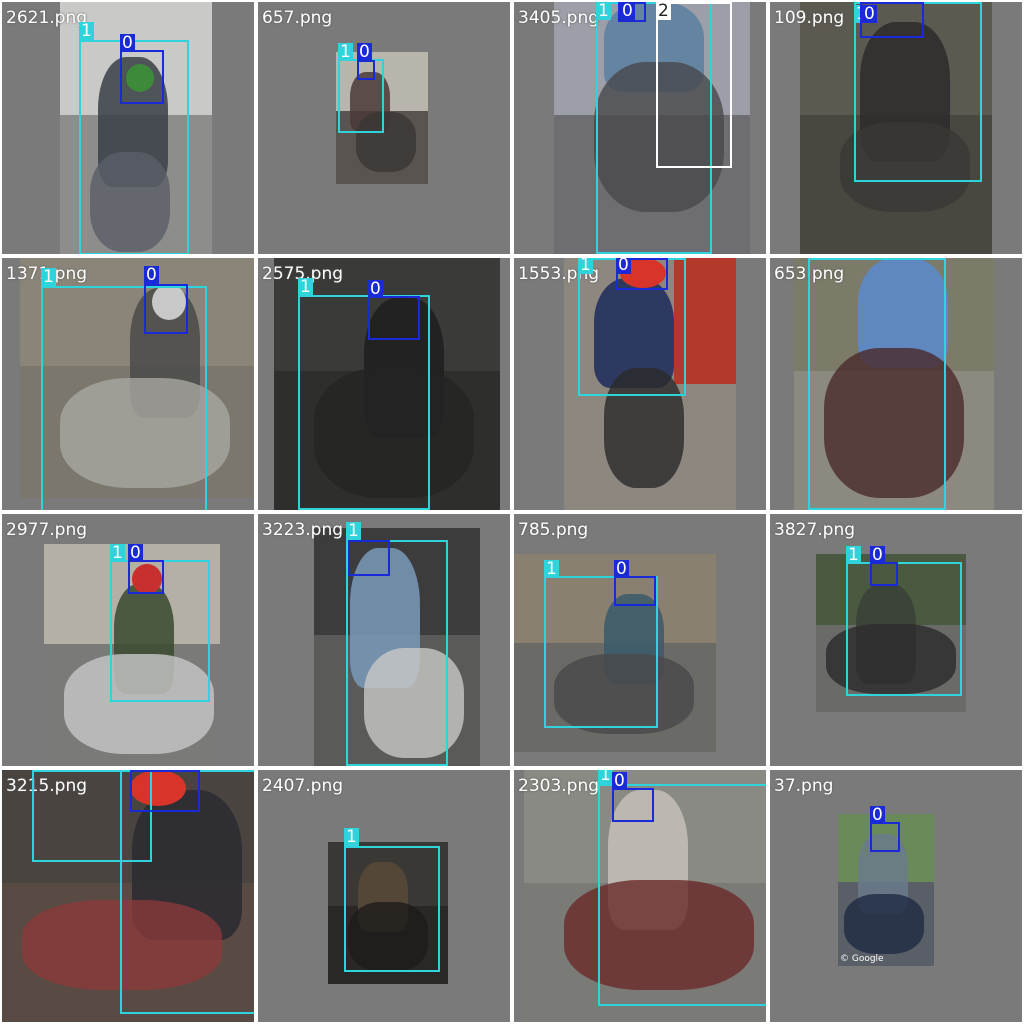  I want to click on file-name: 785.png, so click(553, 530).